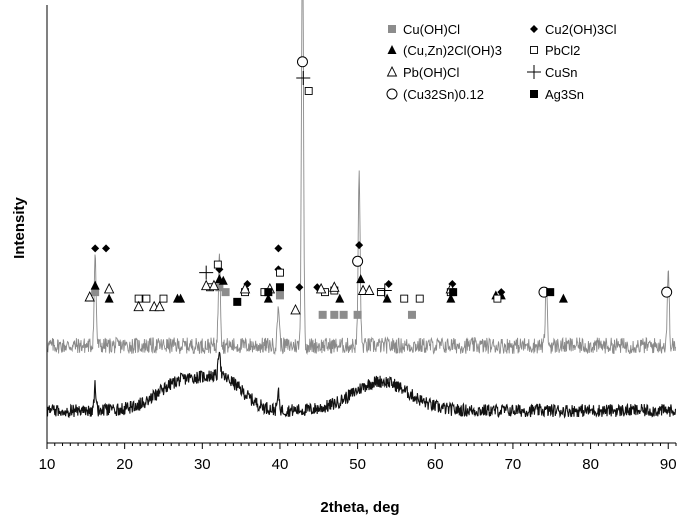 This screenshot has height=517, width=680. I want to click on x-tick-label: 60, so click(435, 464).